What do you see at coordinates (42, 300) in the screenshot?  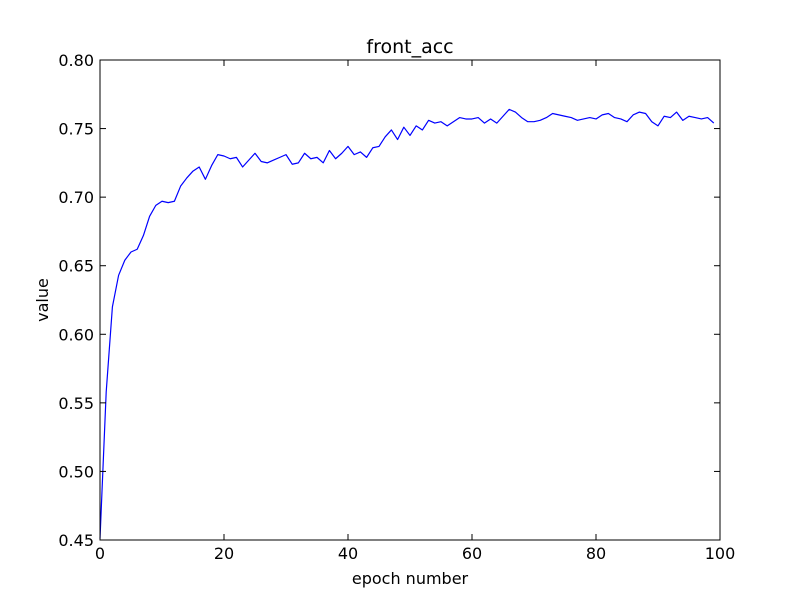 I see `y-axis-title: value` at bounding box center [42, 300].